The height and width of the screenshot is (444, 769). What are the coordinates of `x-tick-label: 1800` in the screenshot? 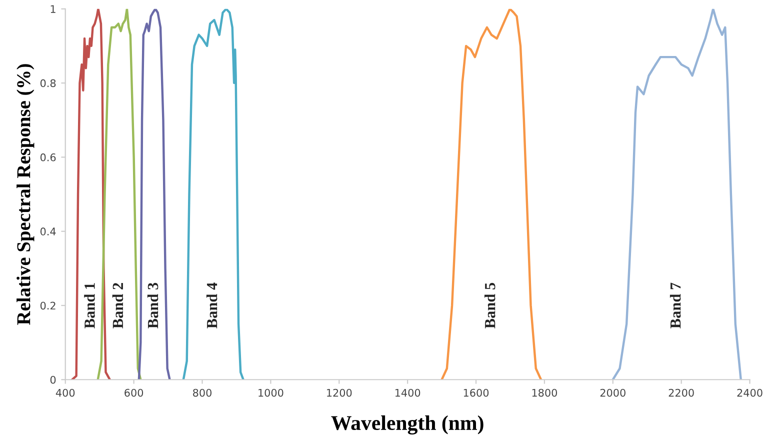 It's located at (545, 392).